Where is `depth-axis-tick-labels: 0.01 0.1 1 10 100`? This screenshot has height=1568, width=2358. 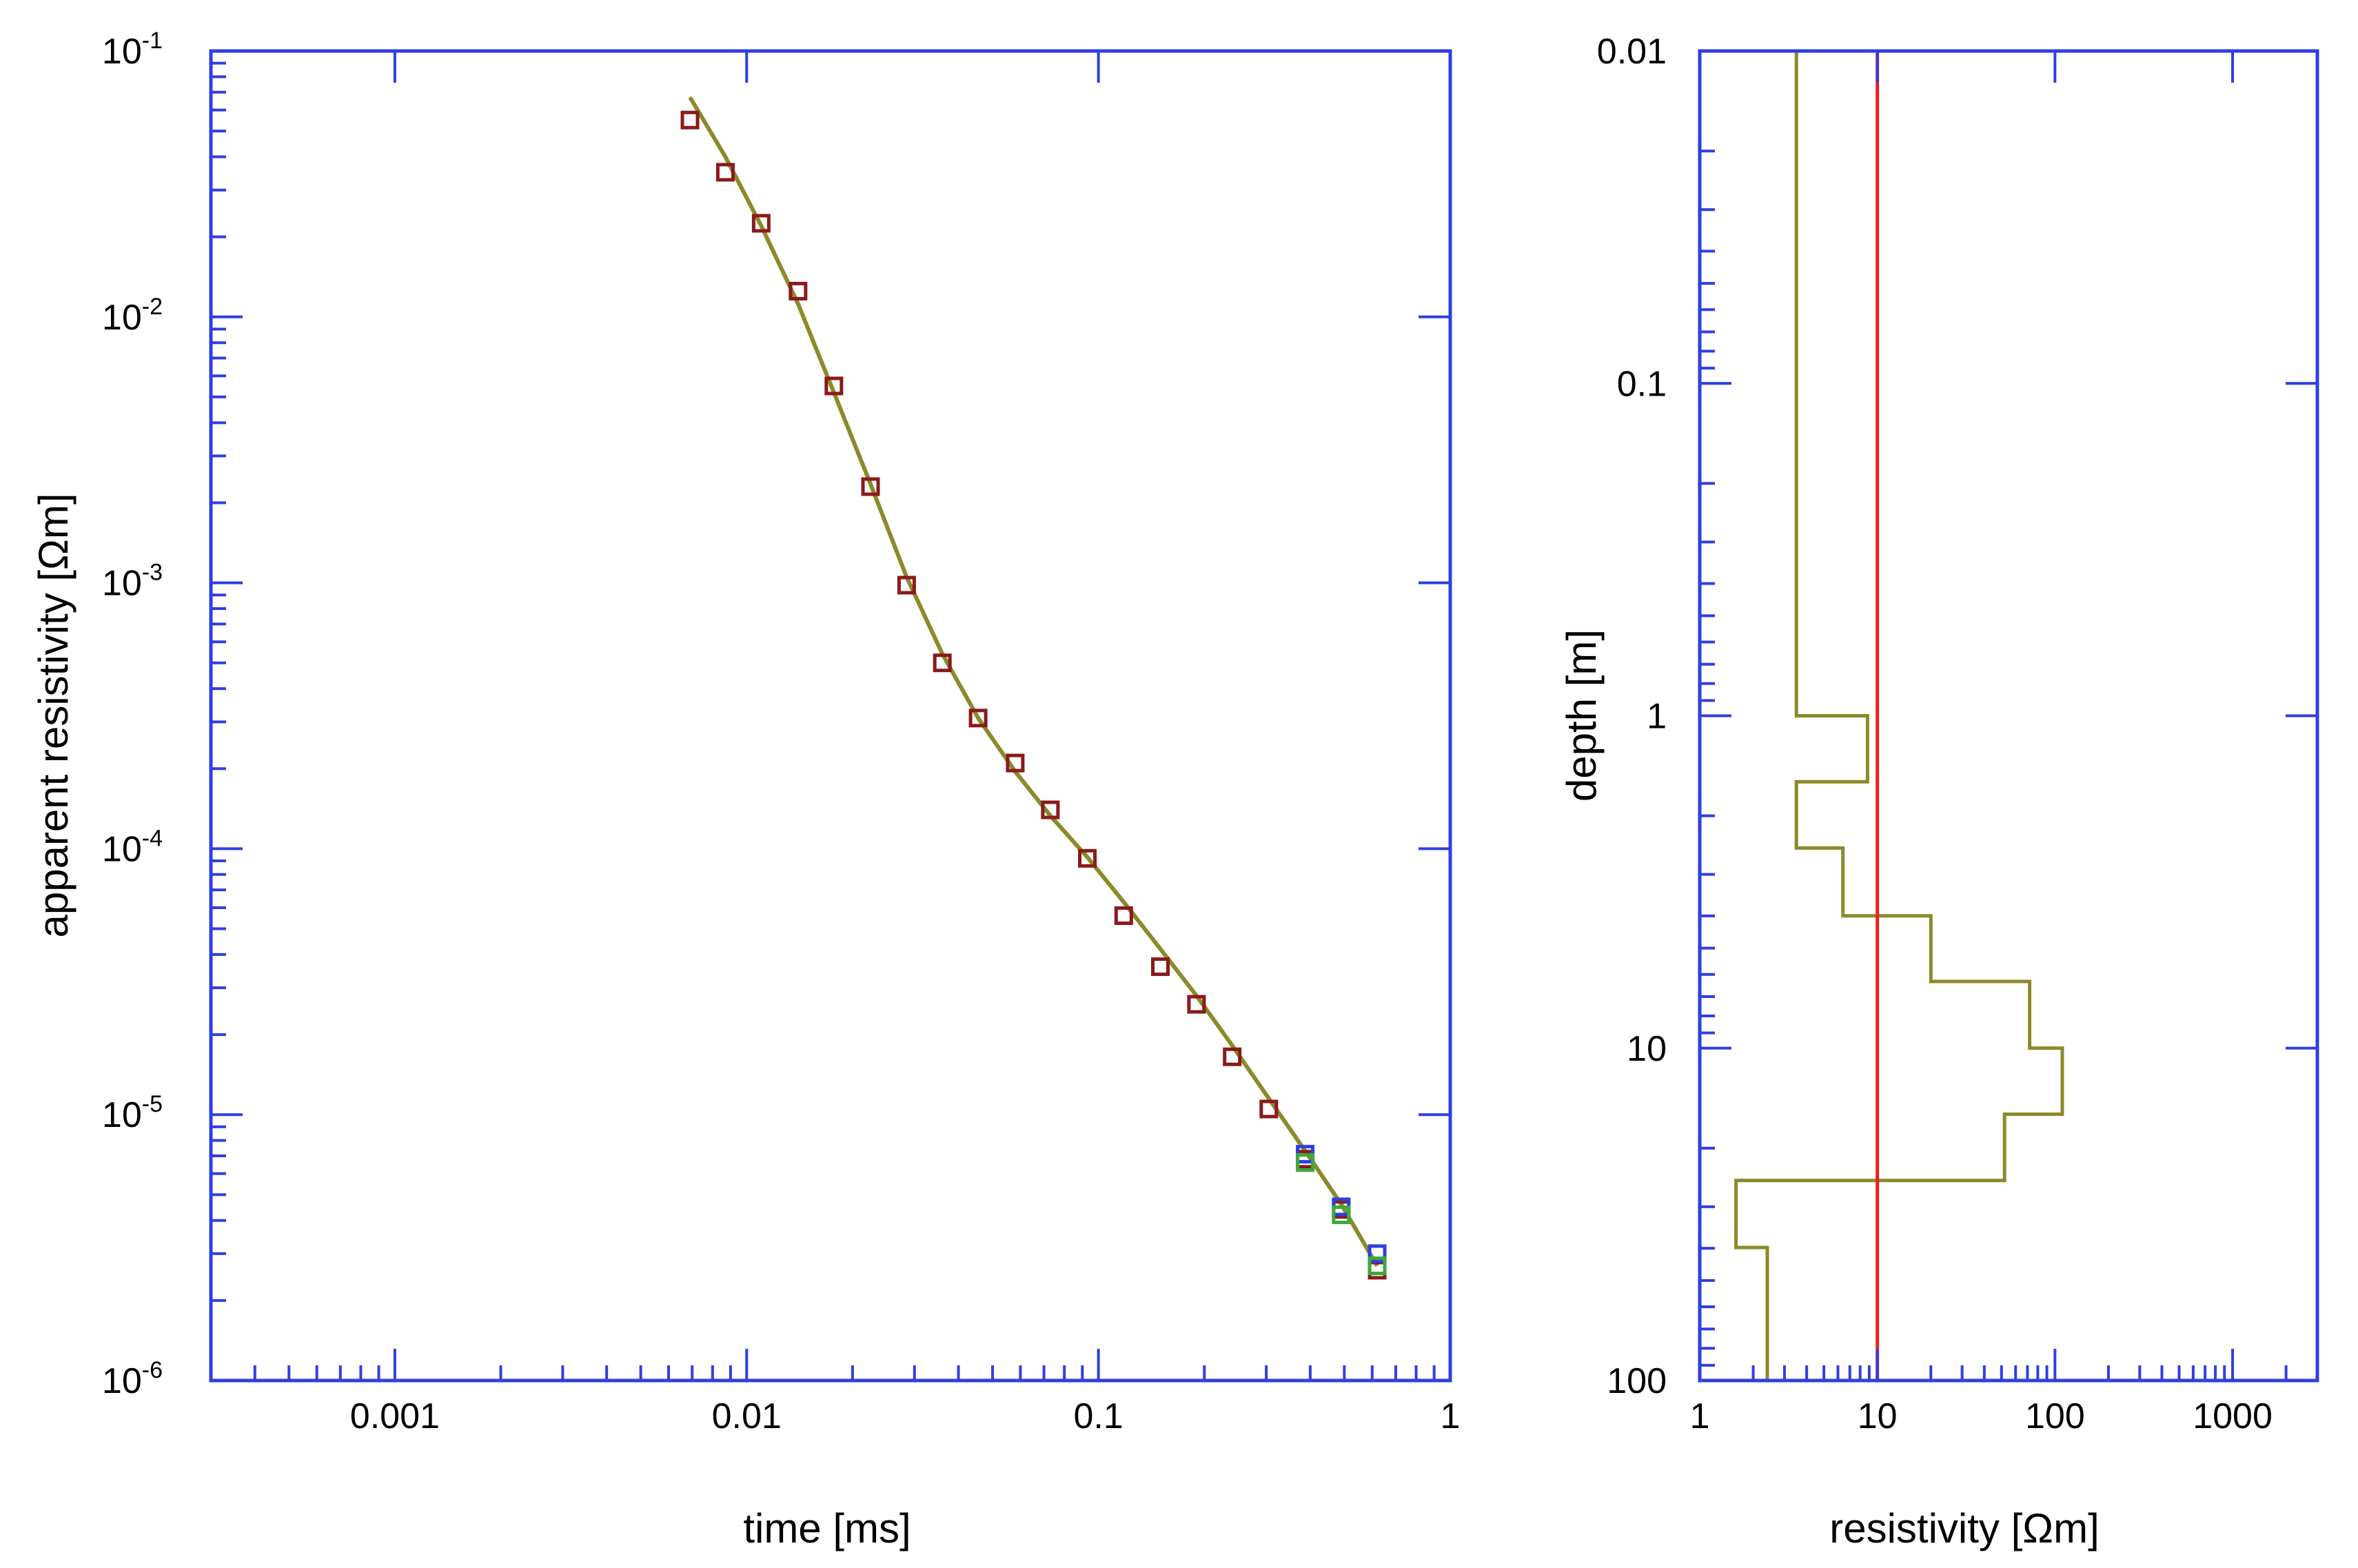 depth-axis-tick-labels: 0.01 0.1 1 10 100 is located at coordinates (1632, 716).